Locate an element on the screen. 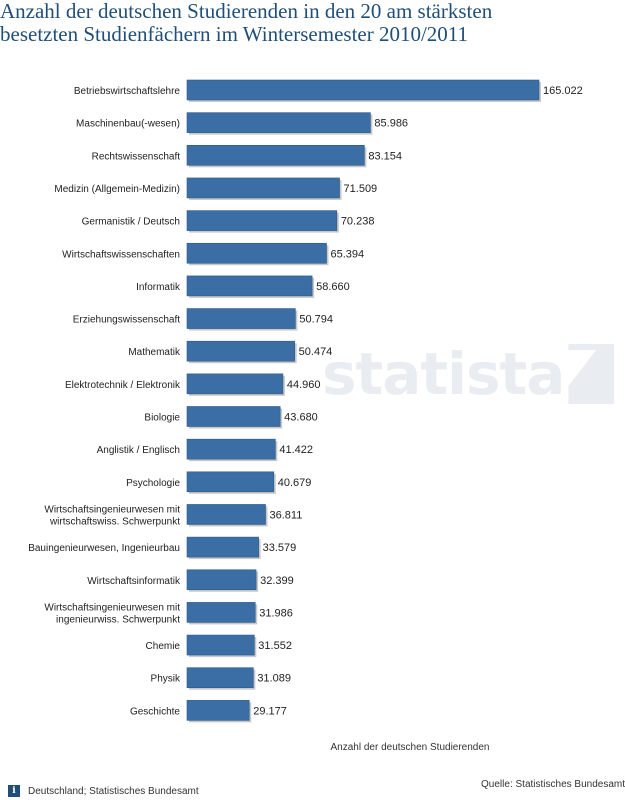 This screenshot has width=625, height=800. data-label: 44.960 is located at coordinates (304, 385).